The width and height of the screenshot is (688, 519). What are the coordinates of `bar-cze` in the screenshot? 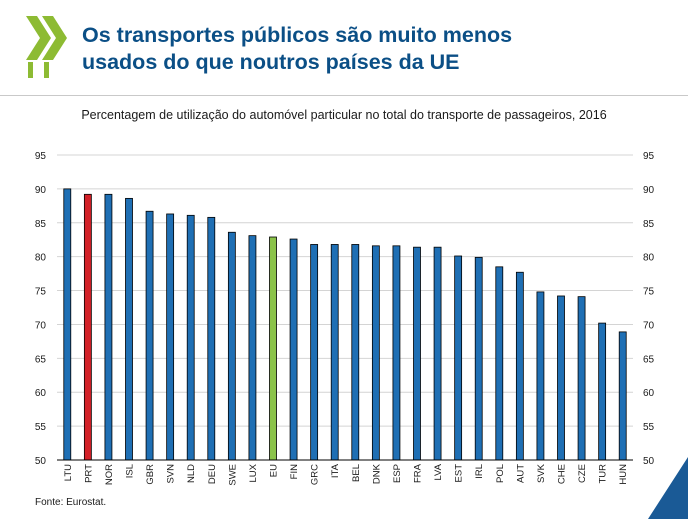 It's located at (581, 378).